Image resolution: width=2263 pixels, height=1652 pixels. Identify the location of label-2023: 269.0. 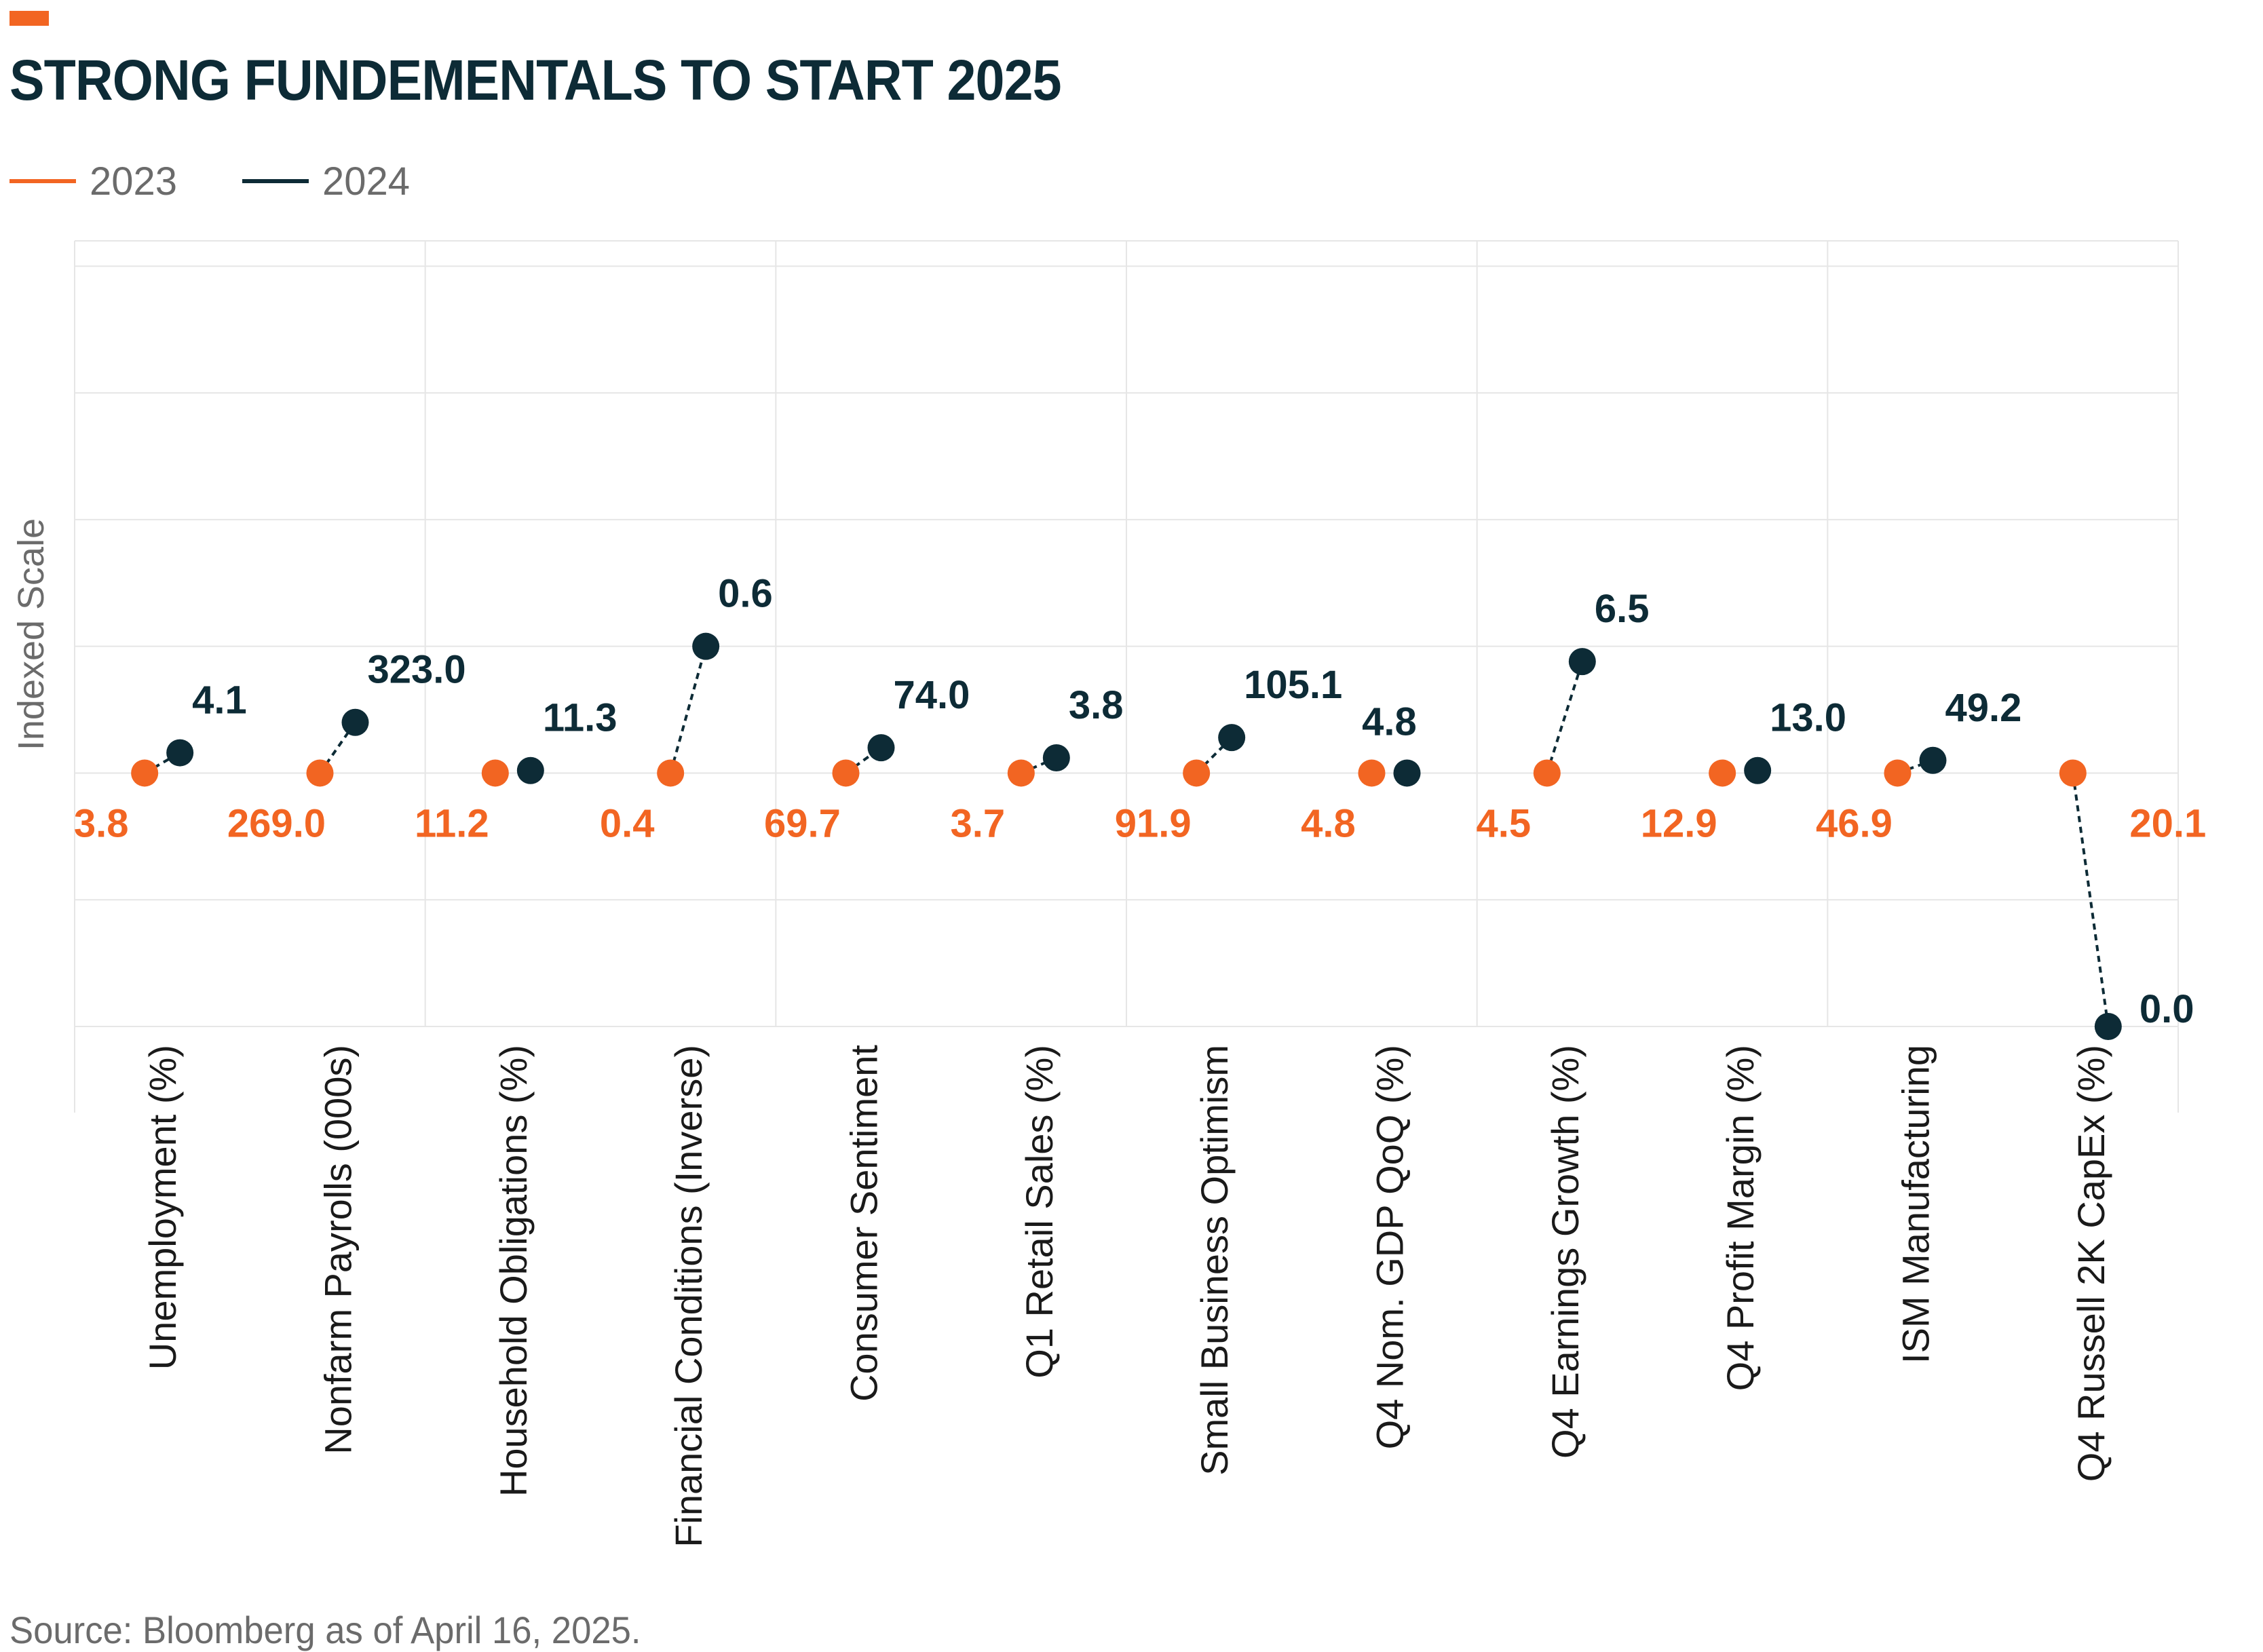
(277, 823).